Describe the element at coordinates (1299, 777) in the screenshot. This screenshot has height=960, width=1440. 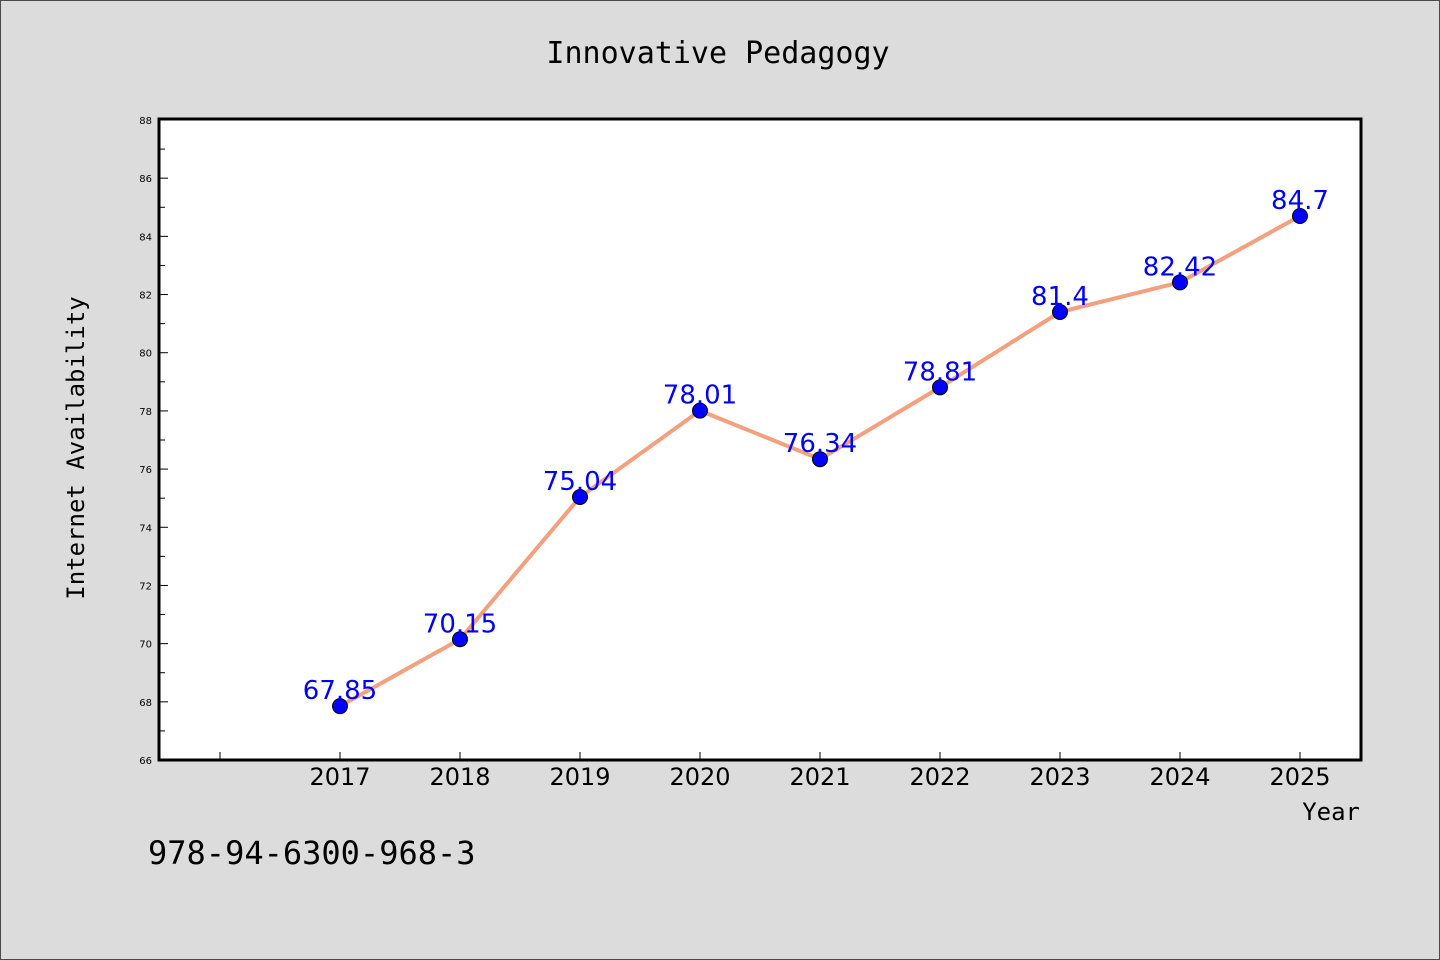
I see `x-tick-label: 2025` at that location.